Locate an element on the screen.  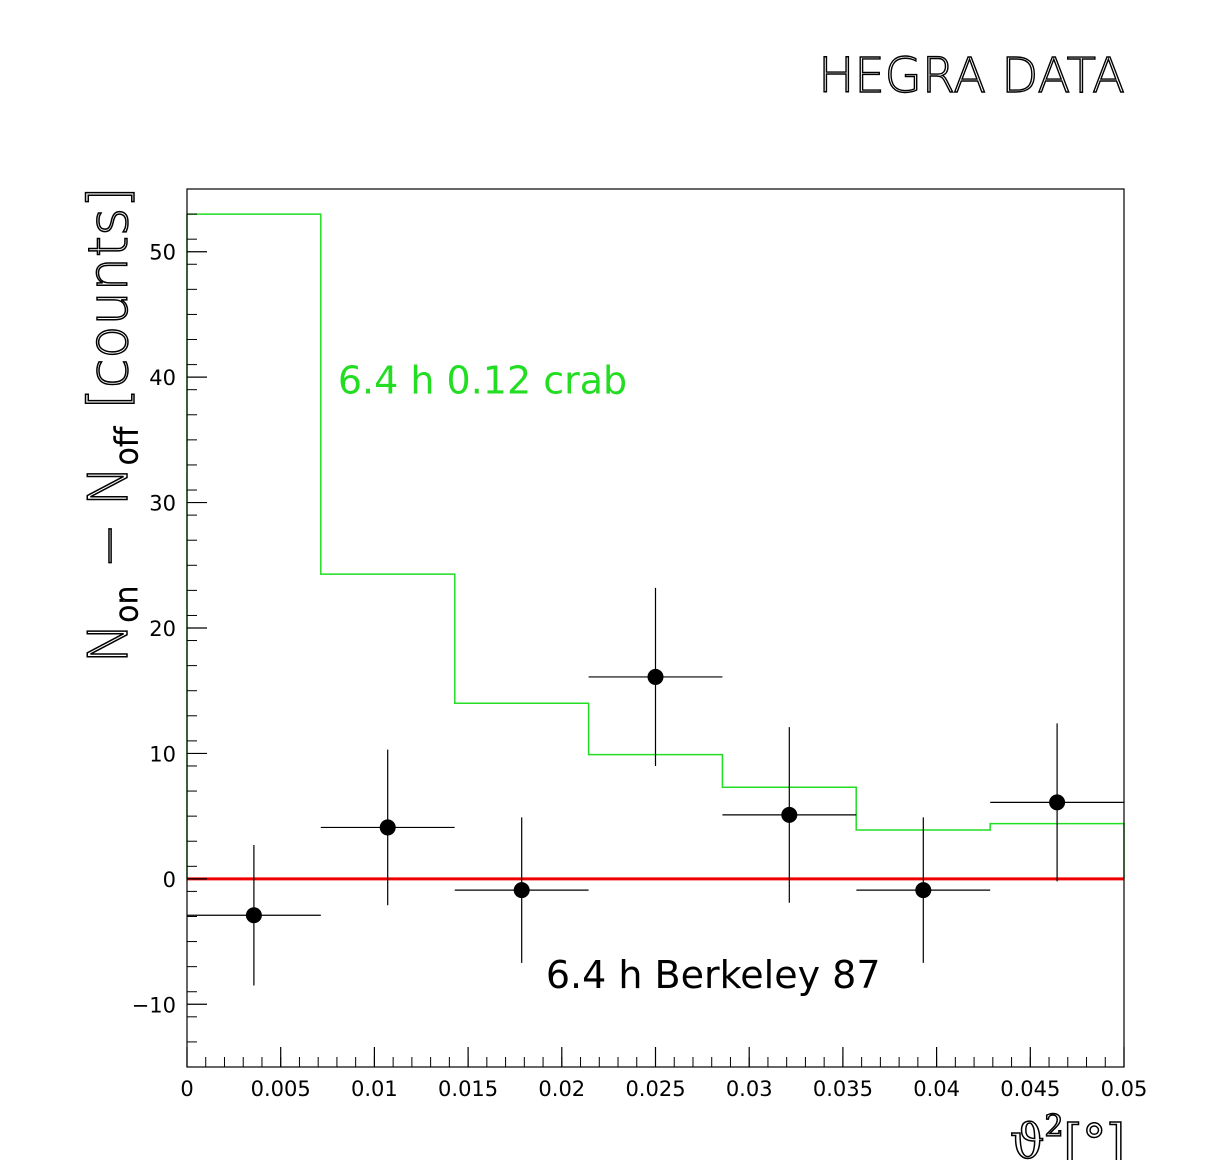
x-label-sup: 2 is located at coordinates (1053, 1126).